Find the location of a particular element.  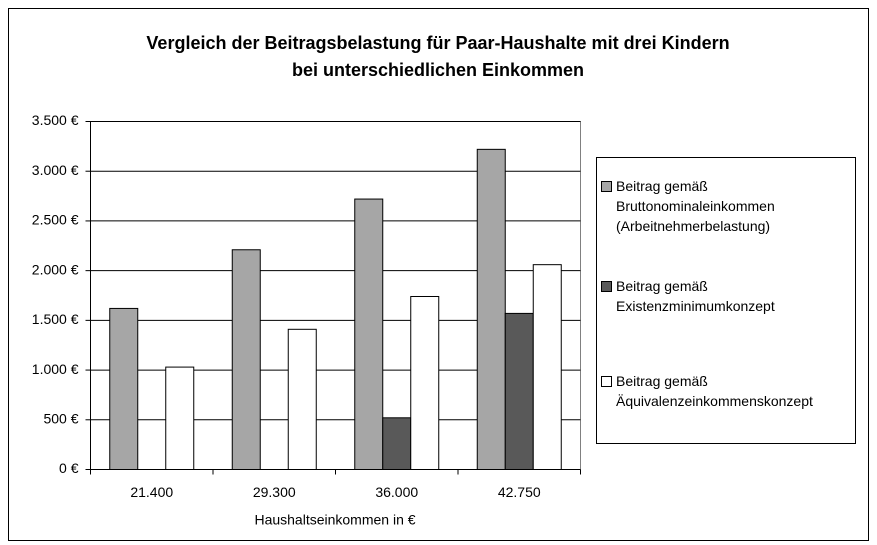

legend-entry: Beitrag gemäß Existenzminimumkonzept is located at coordinates (723, 296).